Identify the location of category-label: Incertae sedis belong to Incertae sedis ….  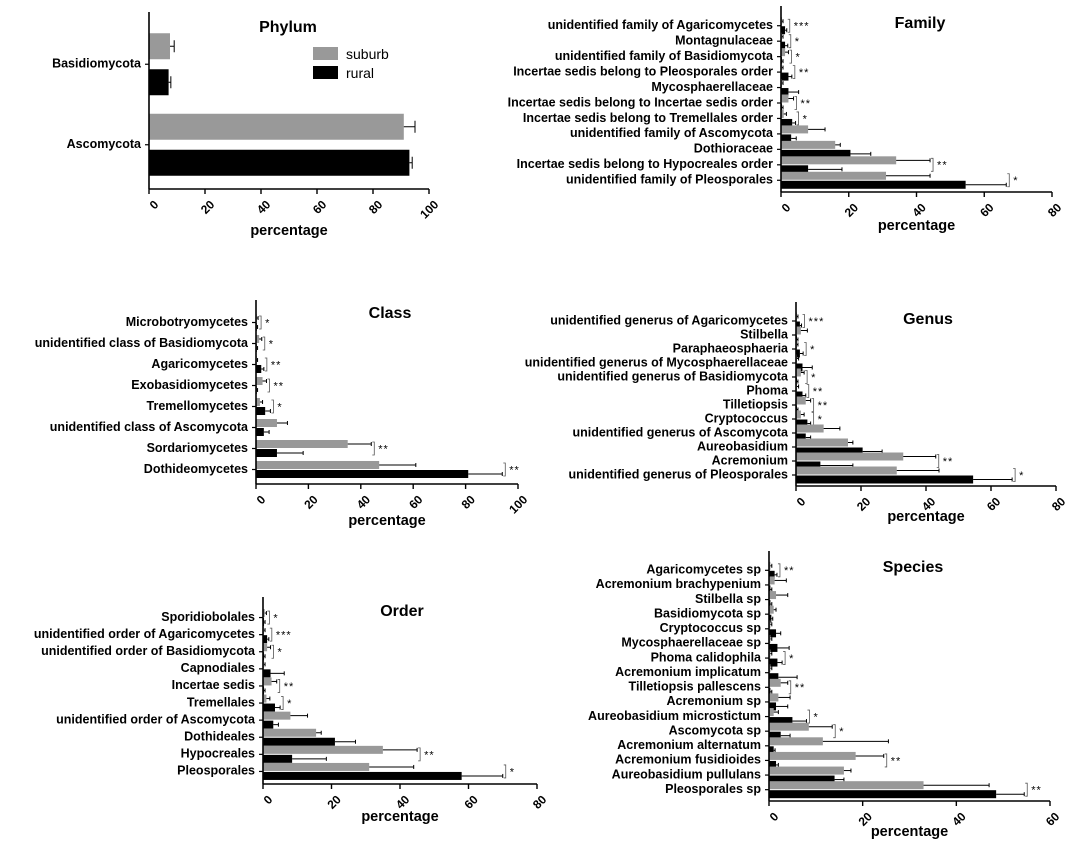
(641, 102).